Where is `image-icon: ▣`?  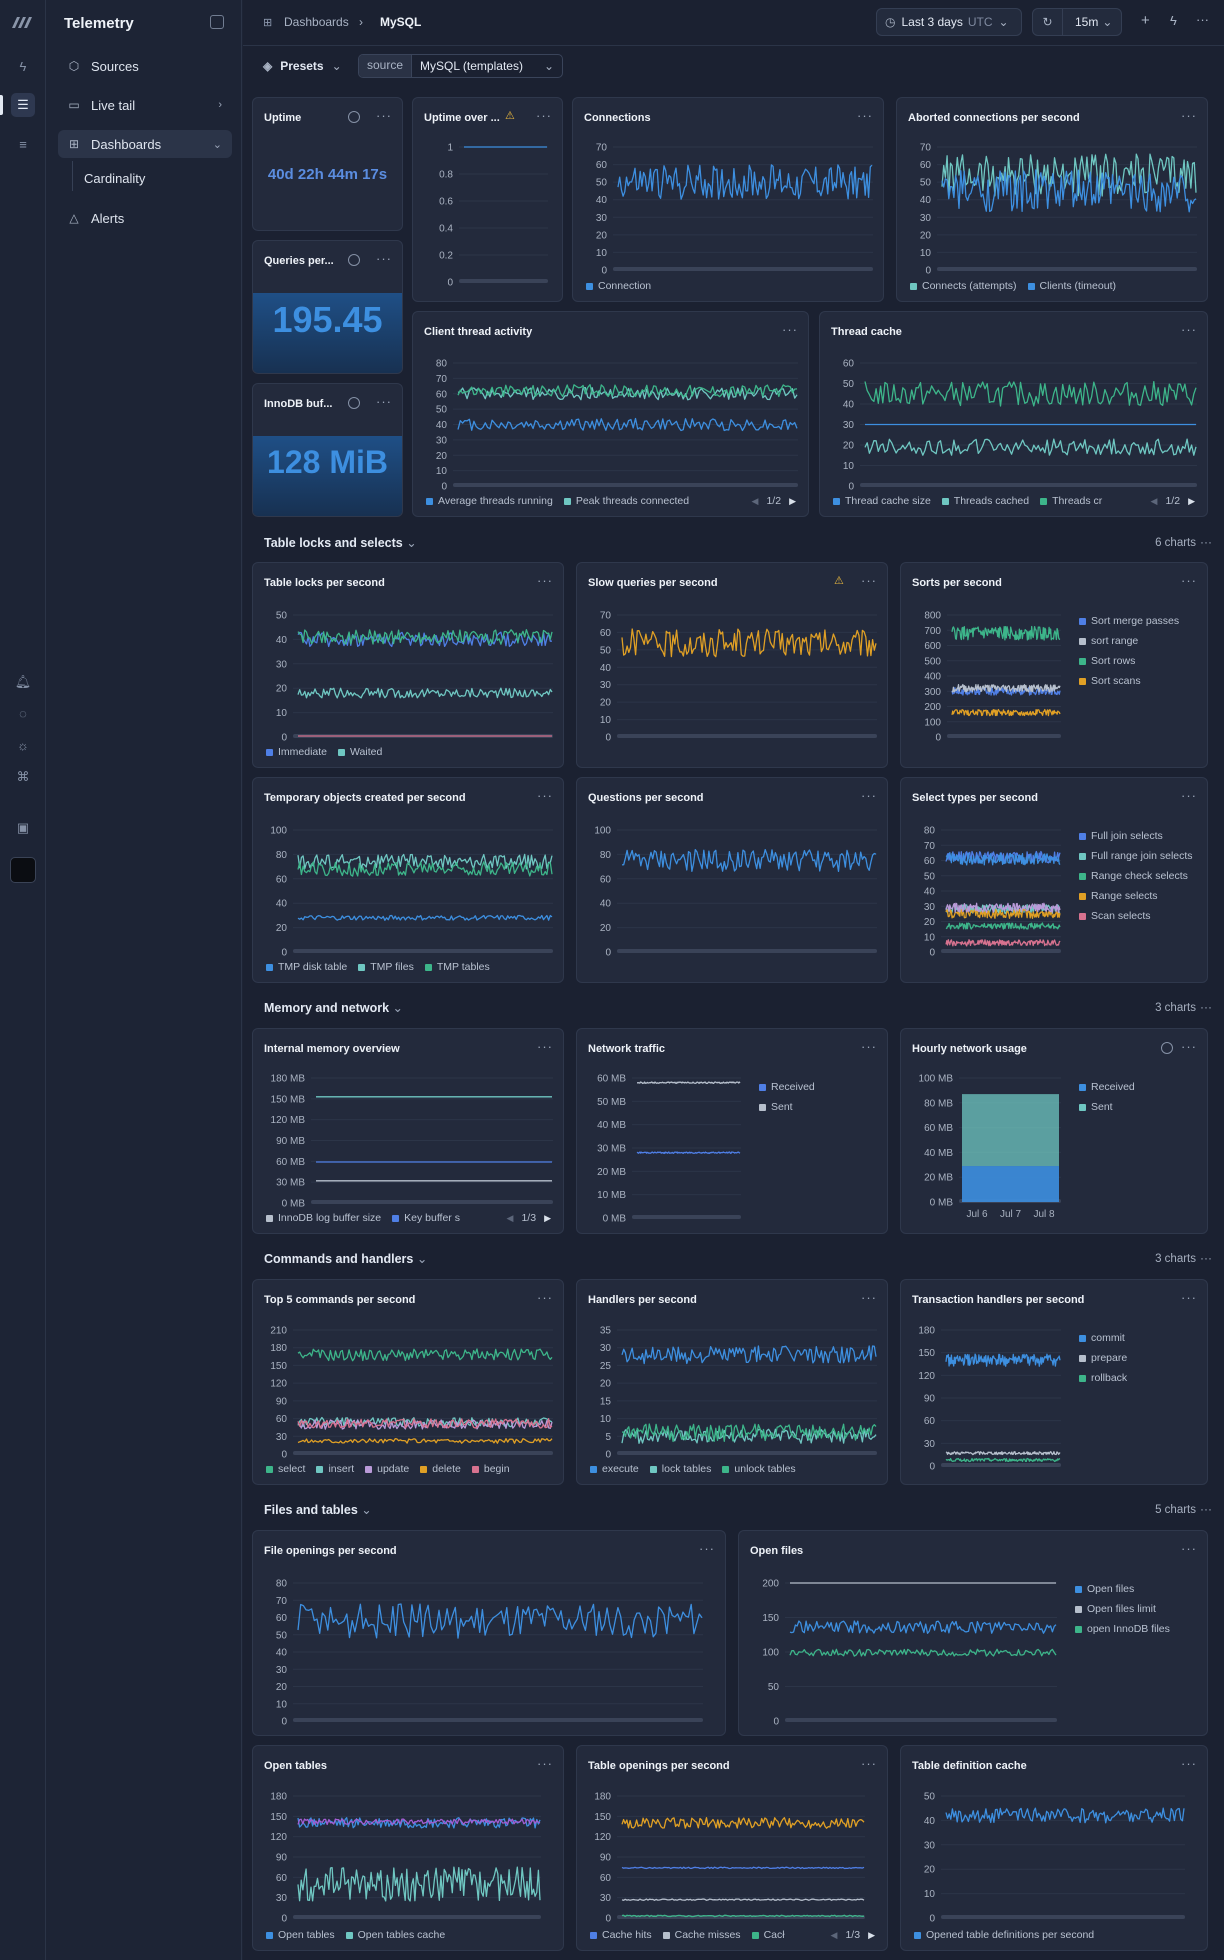
image-icon: ▣ is located at coordinates (23, 827).